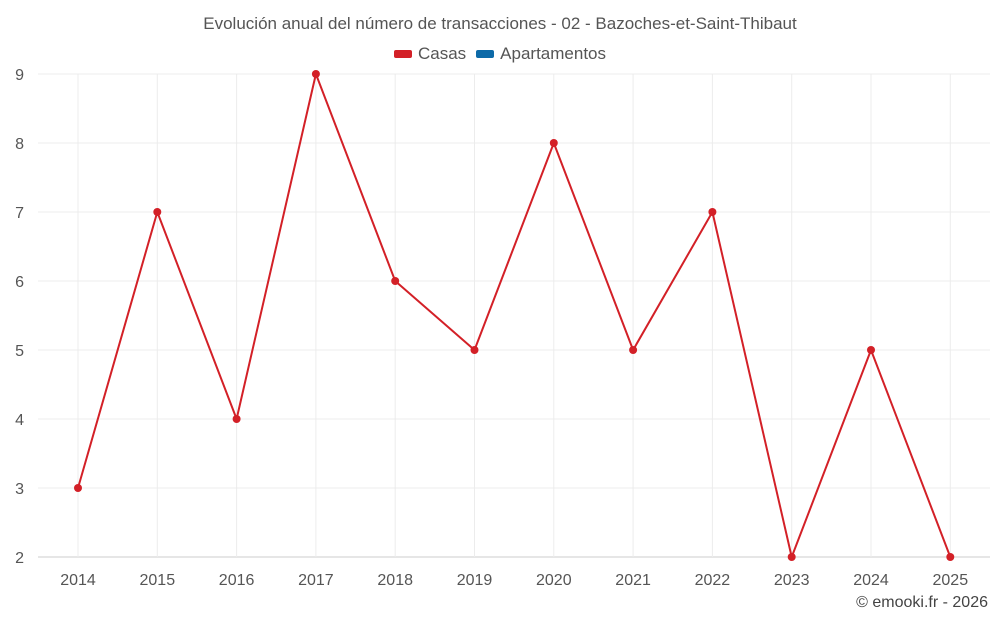  Describe the element at coordinates (158, 580) in the screenshot. I see `x-tick-label-2015: 2015` at that location.